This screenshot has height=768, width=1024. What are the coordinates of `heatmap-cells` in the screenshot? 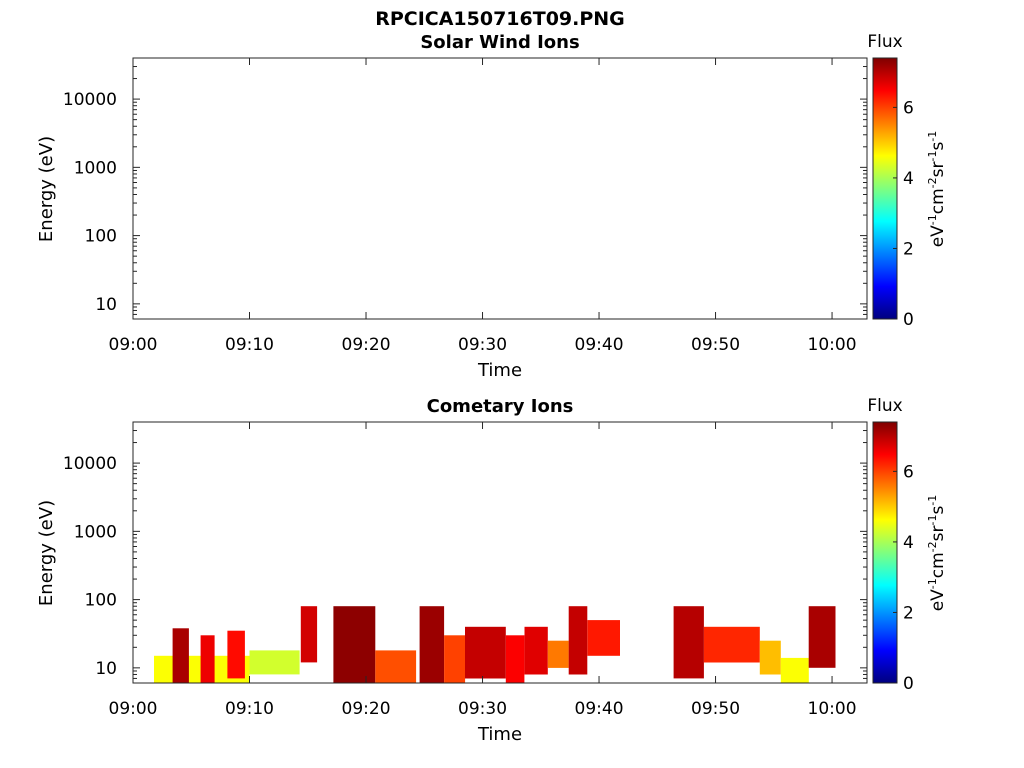 It's located at (495, 644).